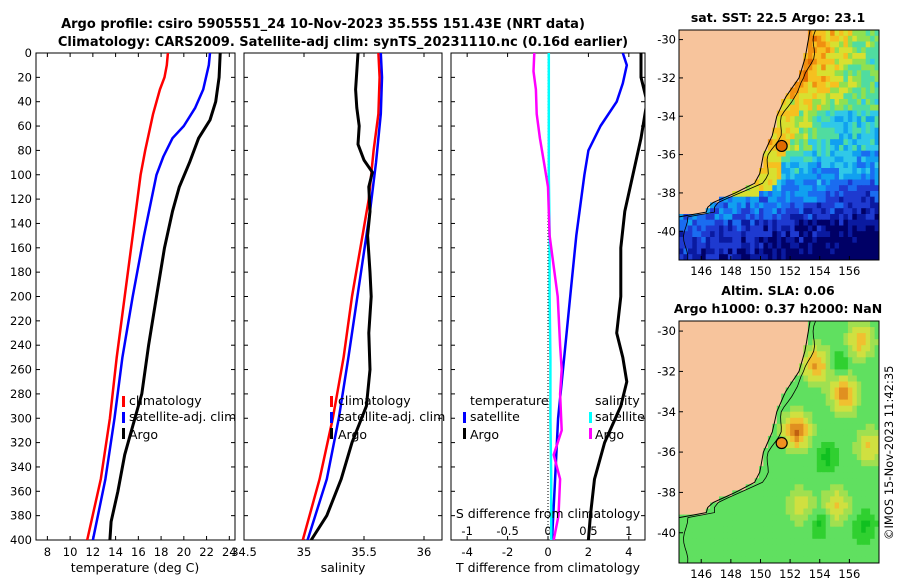  What do you see at coordinates (464, 433) in the screenshot?
I see `legend-swatch-t-argo` at bounding box center [464, 433].